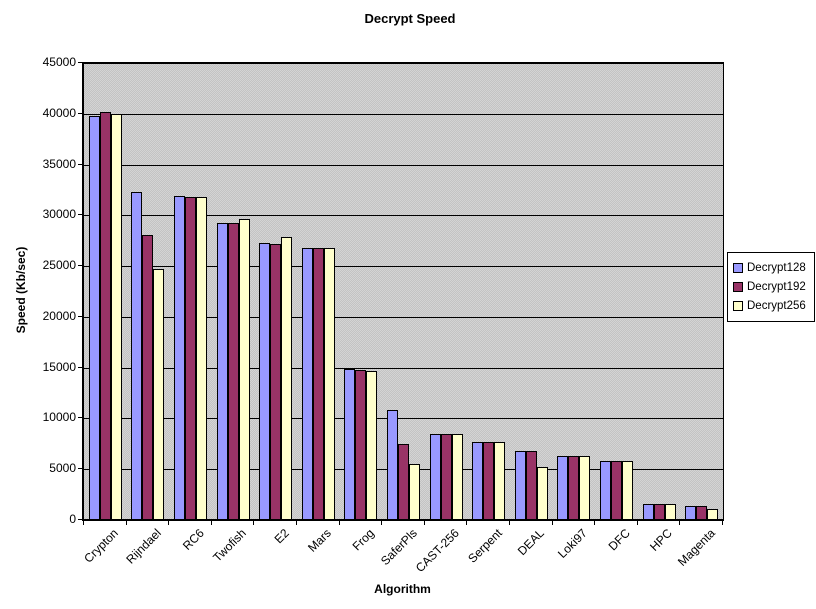  I want to click on bar-decrypt192-dfc, so click(616, 490).